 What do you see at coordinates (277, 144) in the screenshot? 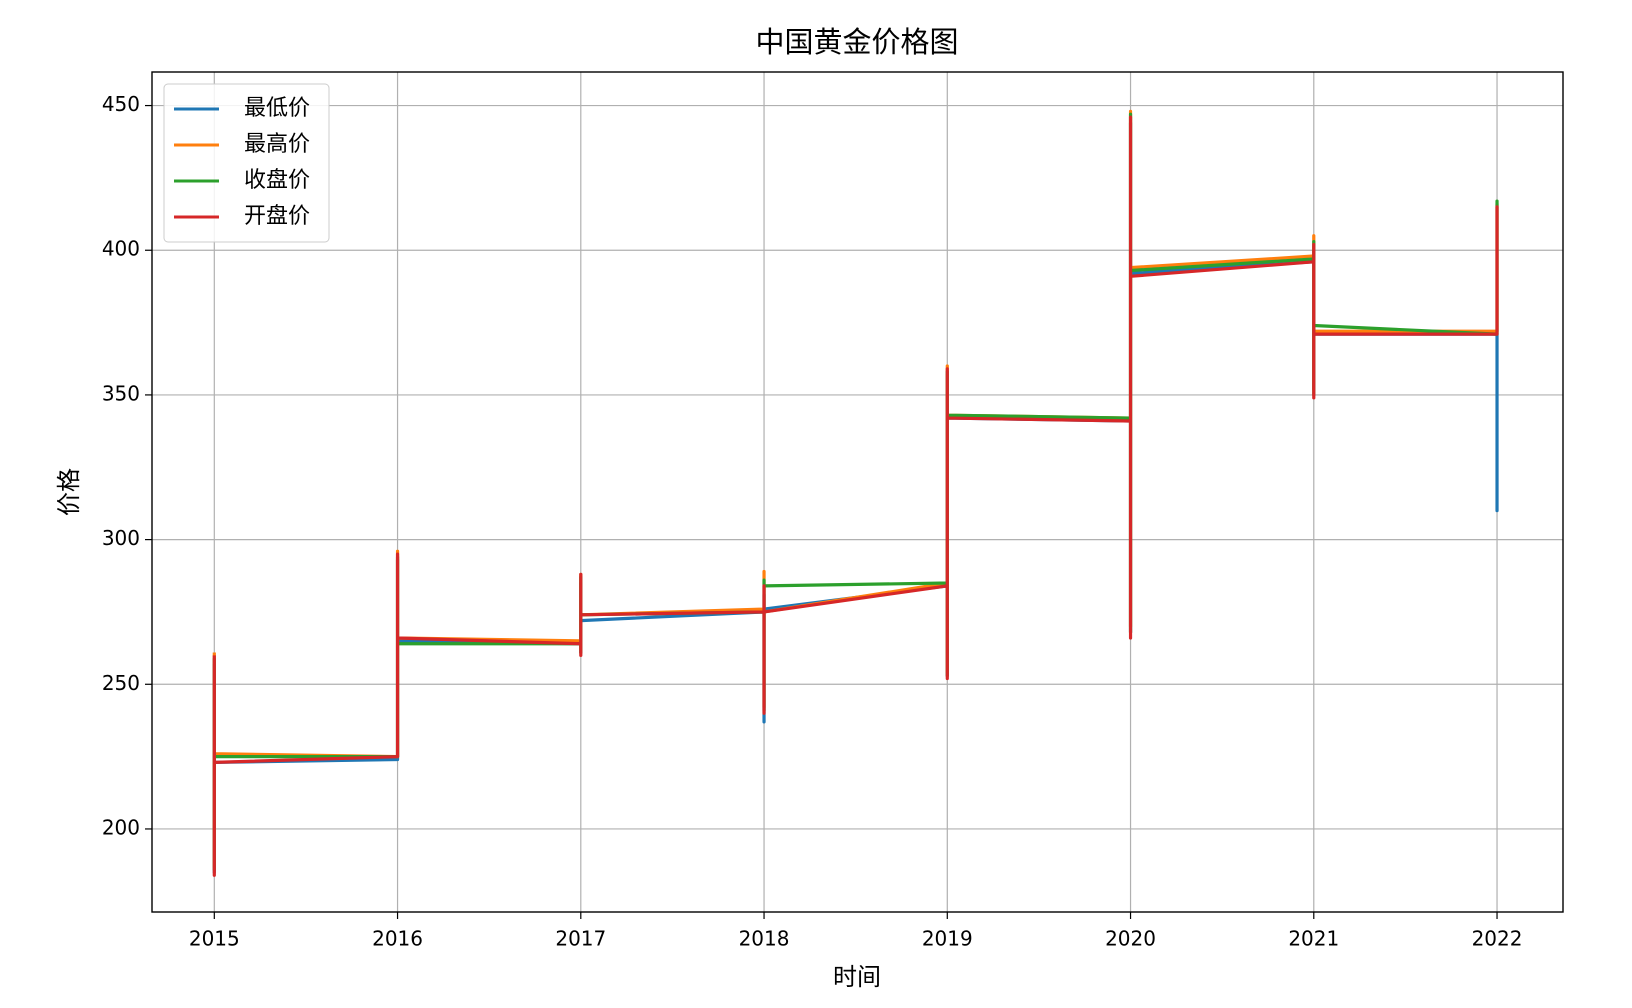
I see `legend-label: 最高价` at bounding box center [277, 144].